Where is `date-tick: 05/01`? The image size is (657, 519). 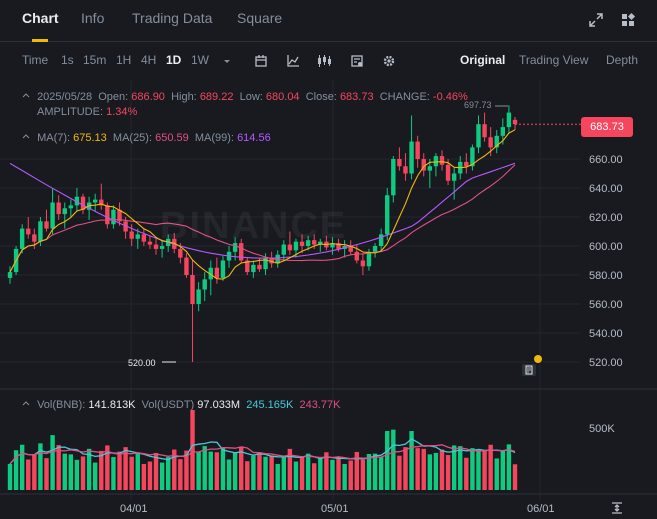 date-tick: 05/01 is located at coordinates (335, 509).